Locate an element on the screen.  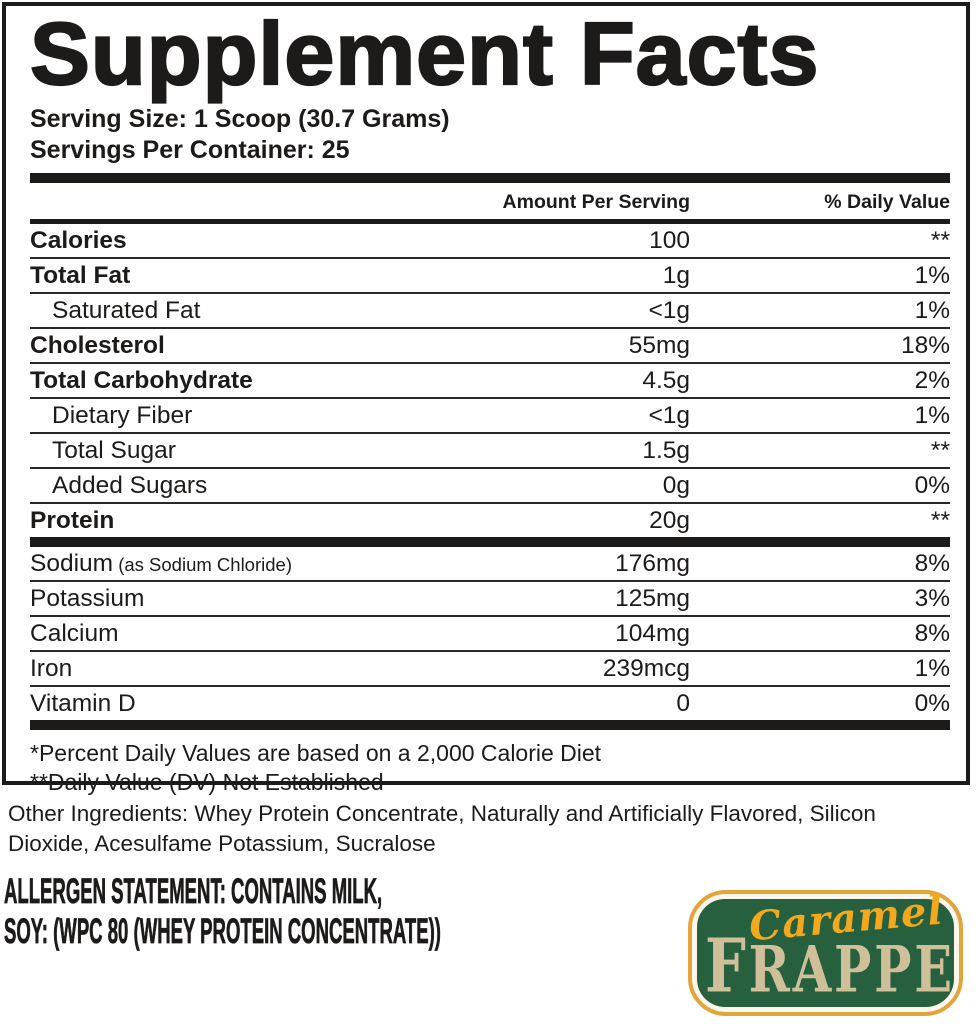
servings-per-container: Servings Per Container: 25 is located at coordinates (190, 149).